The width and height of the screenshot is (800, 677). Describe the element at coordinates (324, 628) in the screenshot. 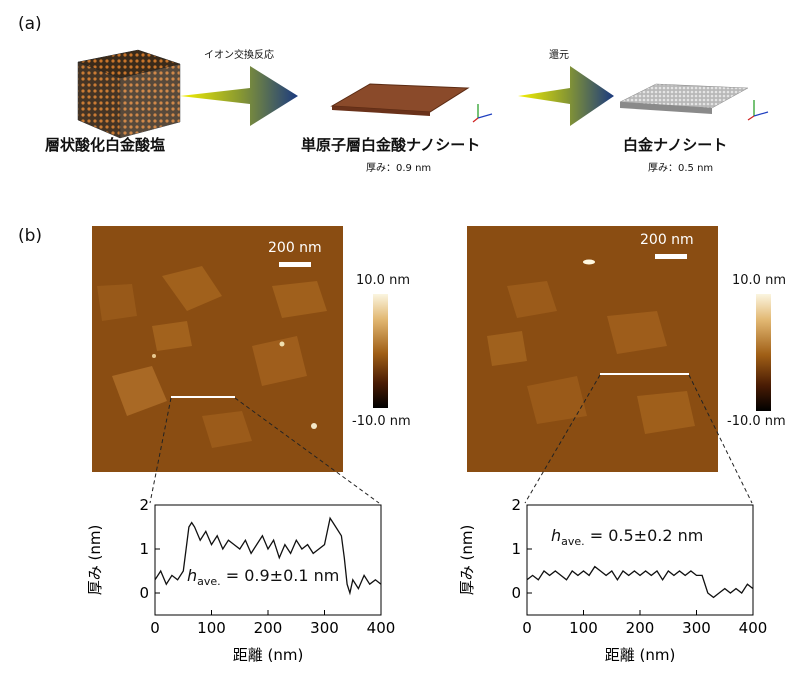

I see `x-tick-label-left: 300` at that location.